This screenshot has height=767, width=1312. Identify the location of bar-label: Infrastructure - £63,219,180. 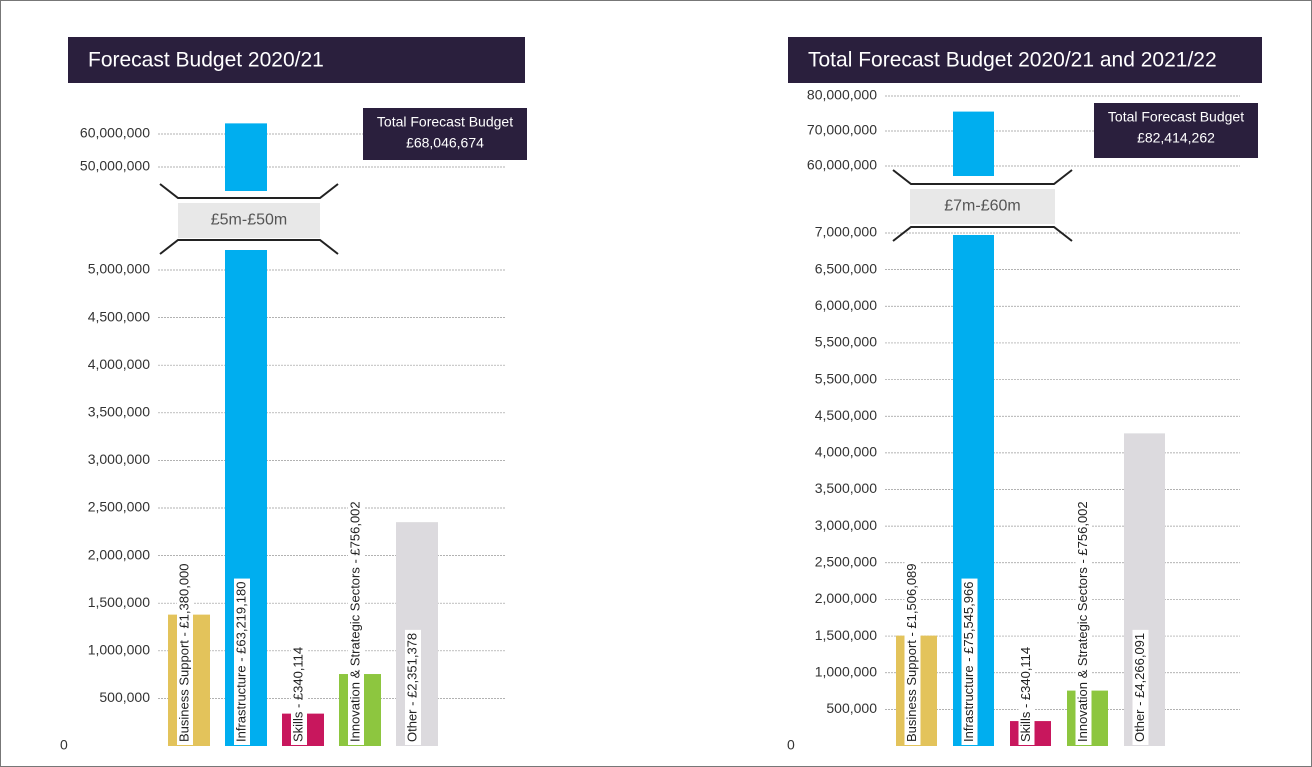
(240, 662).